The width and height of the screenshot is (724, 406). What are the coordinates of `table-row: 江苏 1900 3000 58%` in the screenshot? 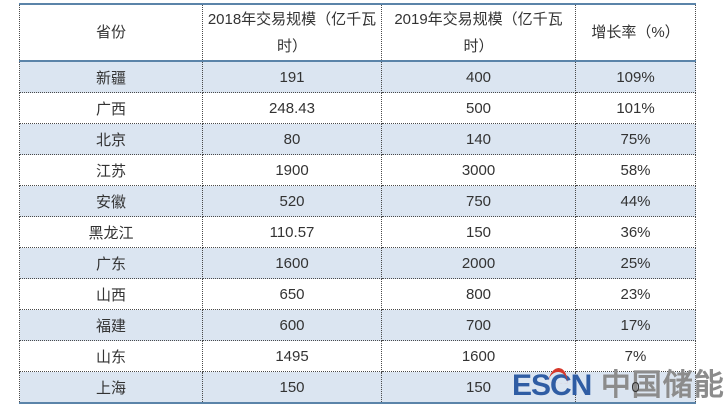 It's located at (357, 170).